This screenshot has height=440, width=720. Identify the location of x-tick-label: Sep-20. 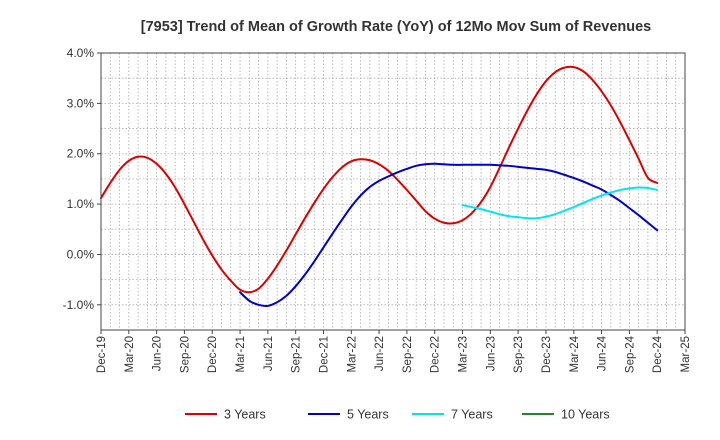
(185, 354).